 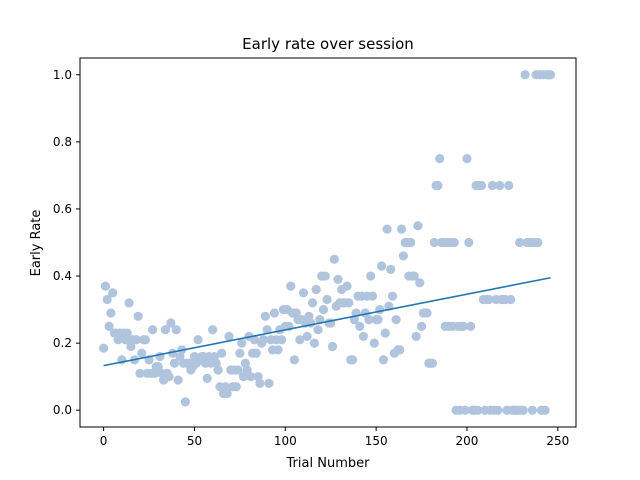 What do you see at coordinates (285, 441) in the screenshot?
I see `x-tick-label: 100` at bounding box center [285, 441].